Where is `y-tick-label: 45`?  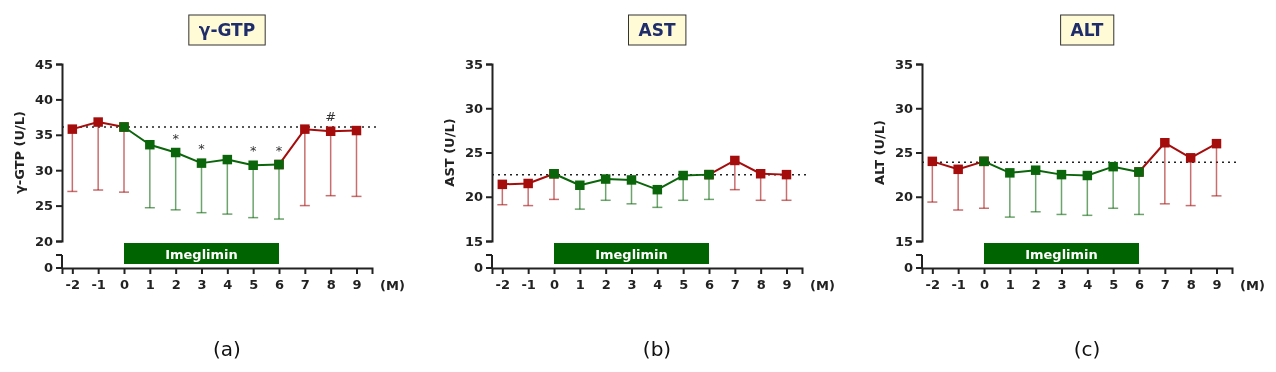
y-tick-label: 45 is located at coordinates (43, 64).